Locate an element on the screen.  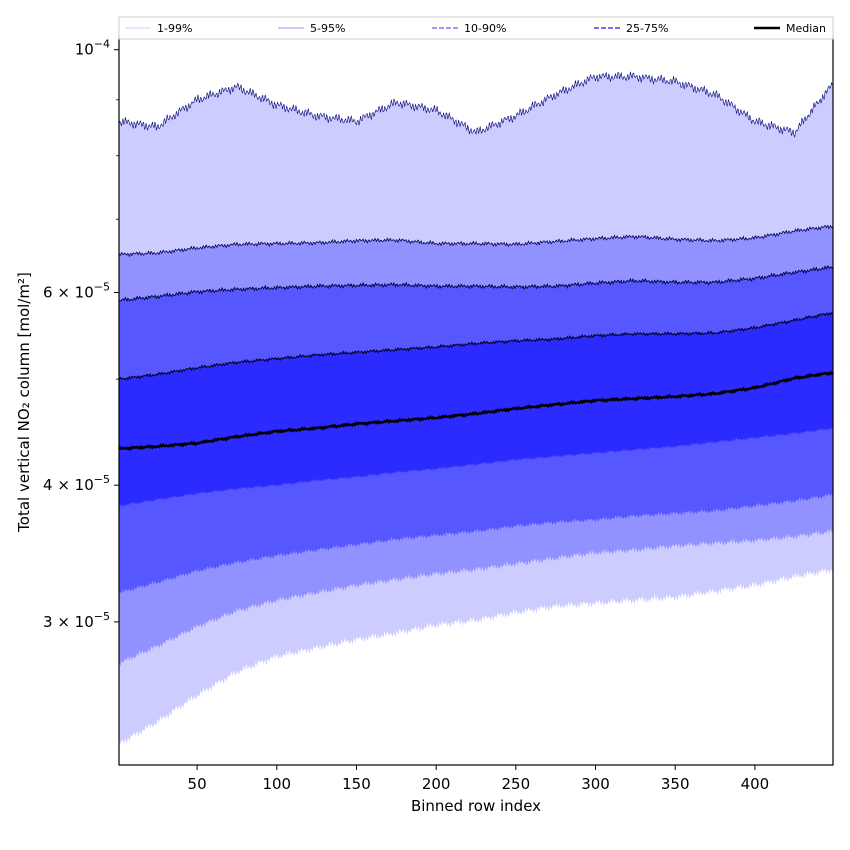
y-axis-ticks: 10−4 6 × 10−5 4 × 10−5 3 × 10−5 is located at coordinates (81, 334).